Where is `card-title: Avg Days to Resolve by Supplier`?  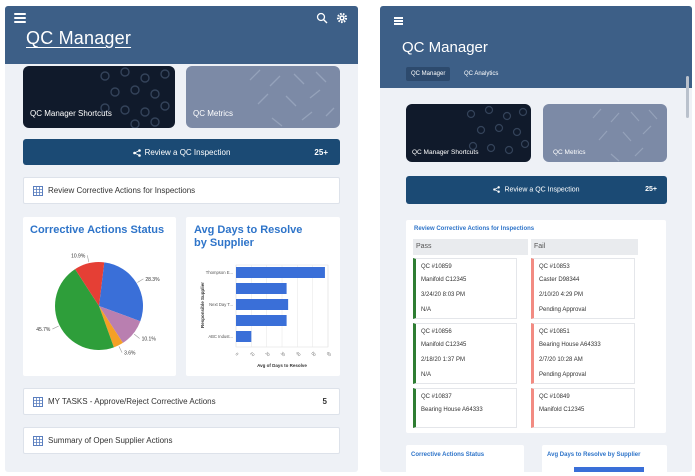
card-title: Avg Days to Resolve by Supplier is located at coordinates (594, 455).